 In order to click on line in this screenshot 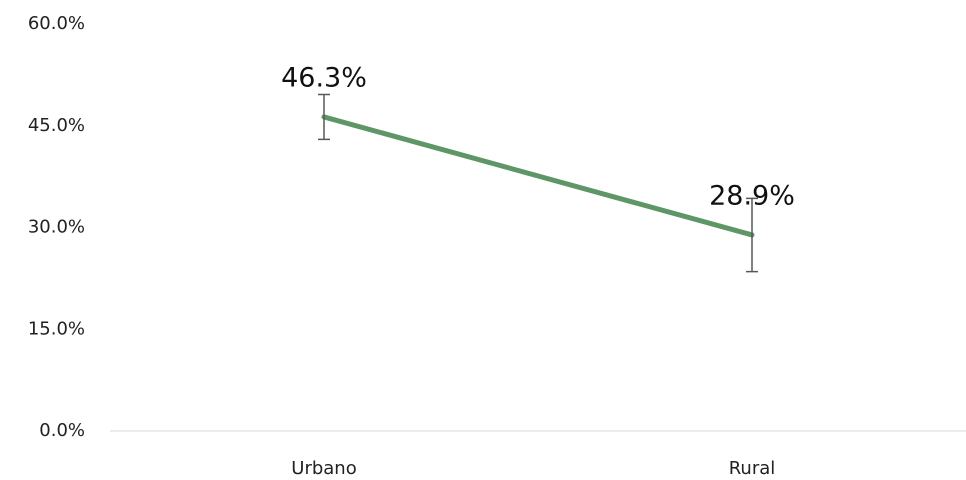, I will do `click(538, 176)`.